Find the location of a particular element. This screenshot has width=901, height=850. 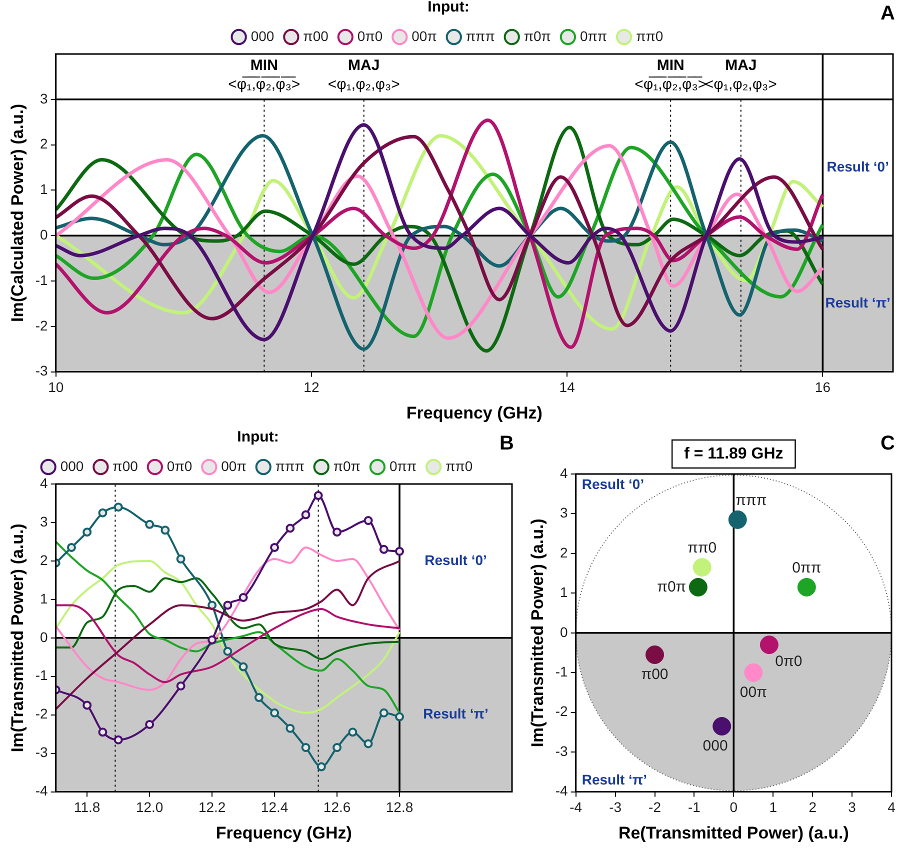

ref-line-label: MIN <φ̅₁̅,̅φ̅₂̅,̅φ̅₃̅> is located at coordinates (670, 75).